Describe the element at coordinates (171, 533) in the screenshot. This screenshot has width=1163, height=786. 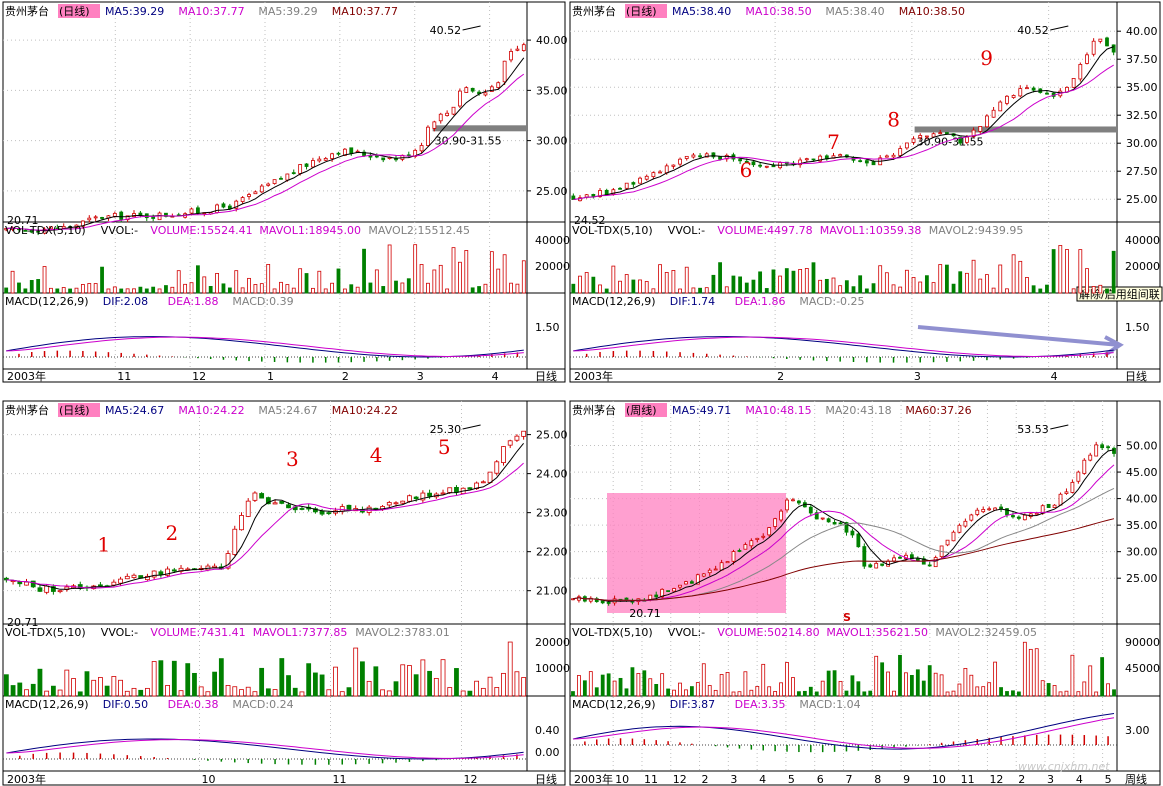
I see `wave-label: 2` at that location.